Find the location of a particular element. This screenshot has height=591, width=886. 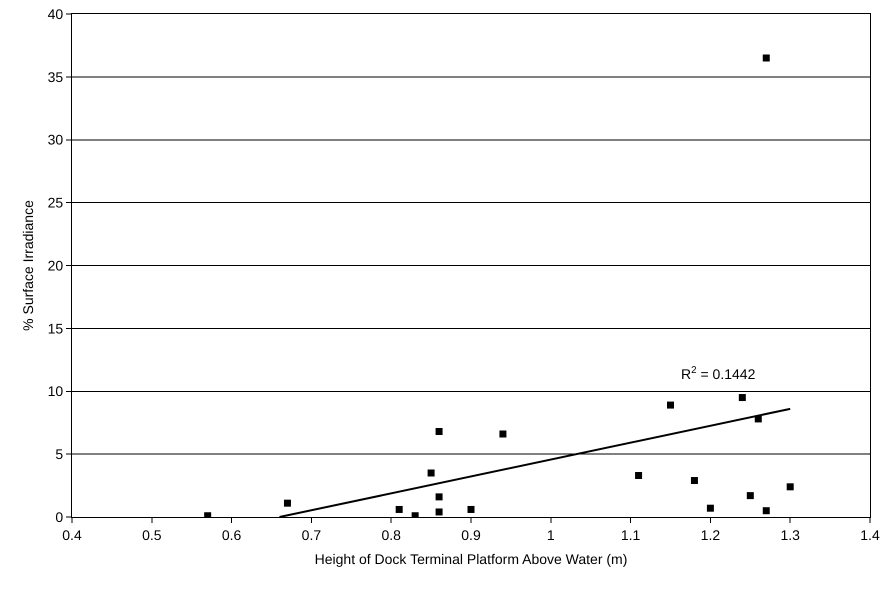

x-tick-label: 1 is located at coordinates (550, 534).